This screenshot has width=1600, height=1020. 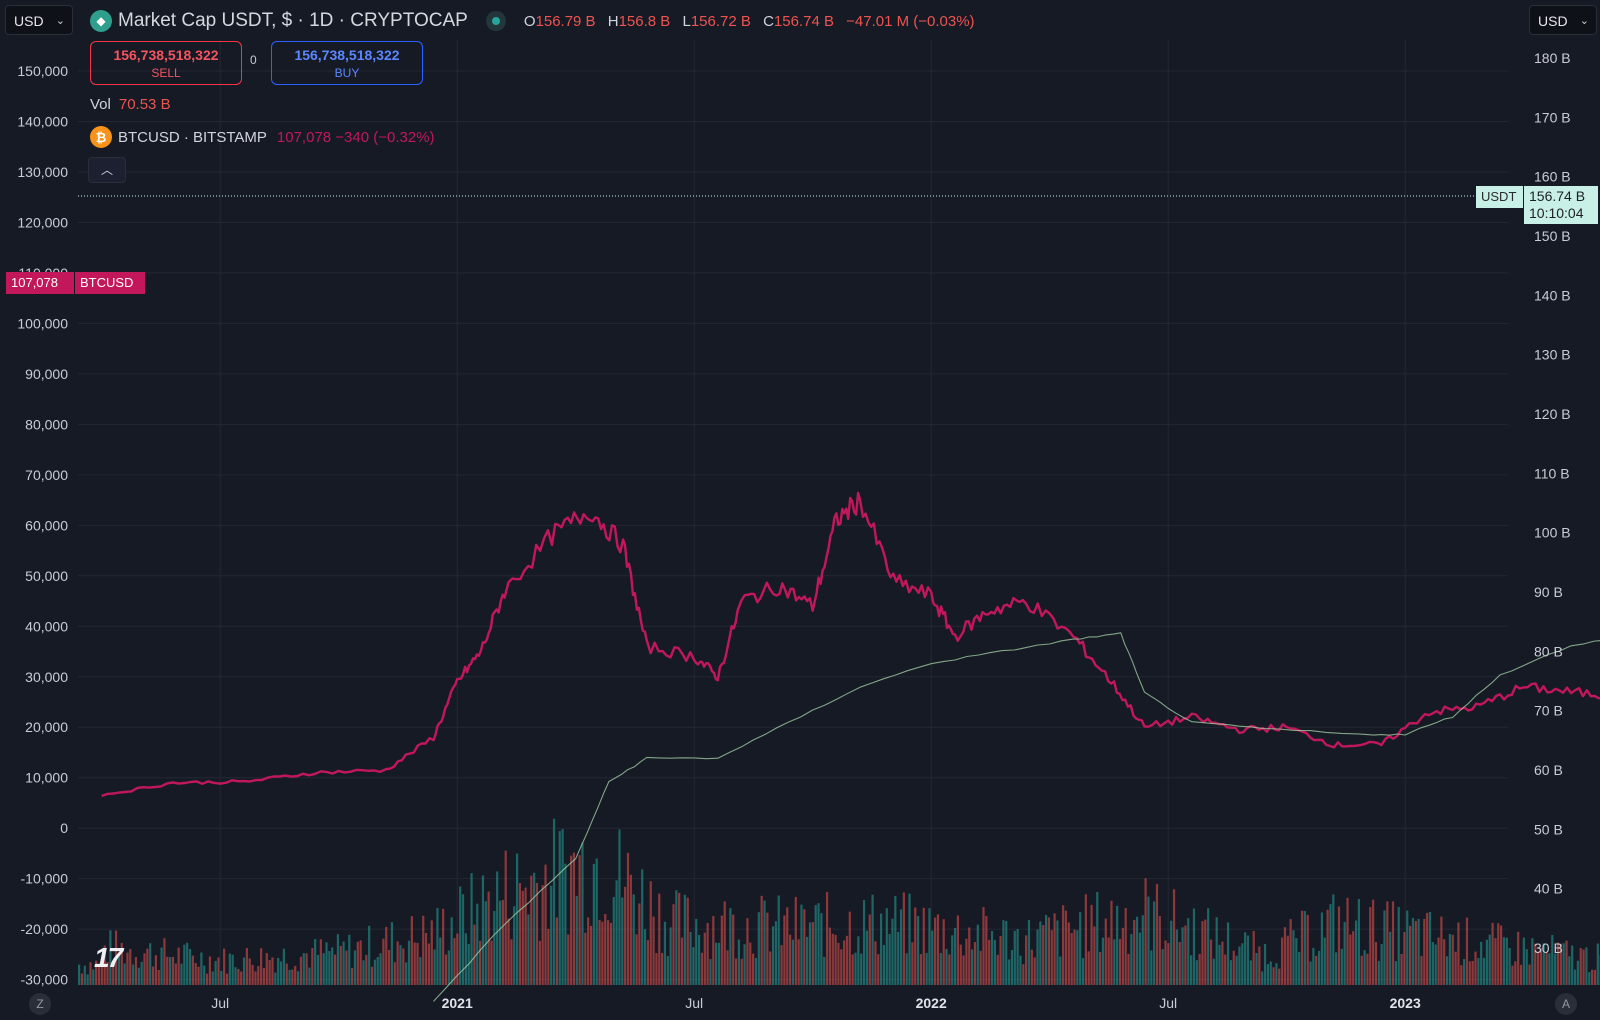 I want to click on sell-button: 156,738,518,322 SELL, so click(x=166, y=63).